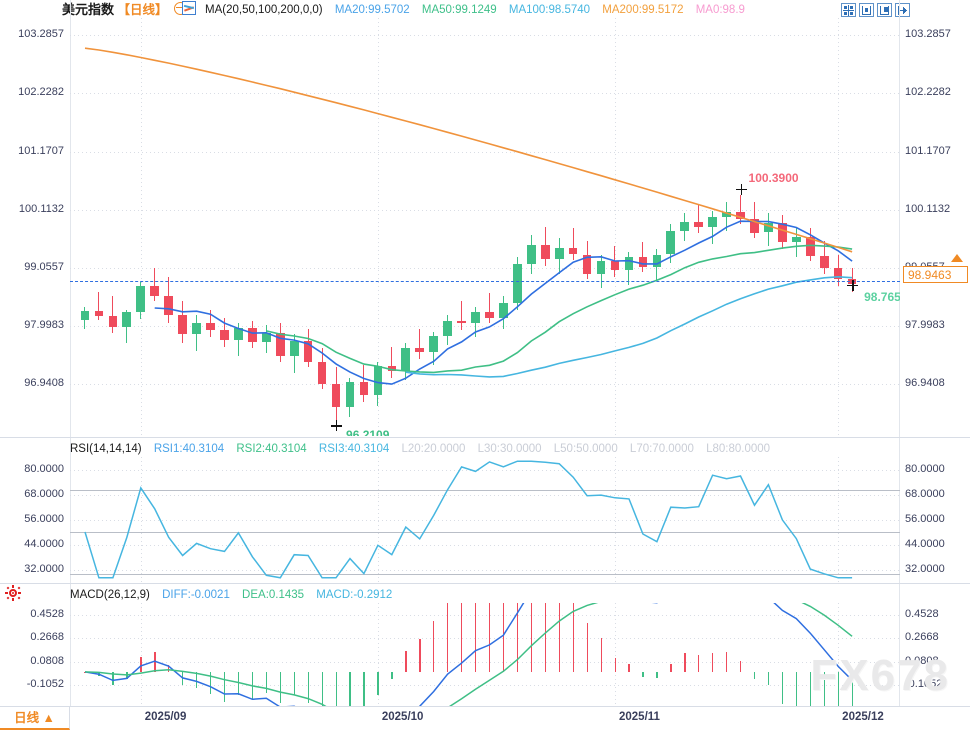 The image size is (970, 731). Describe the element at coordinates (485, 437) in the screenshot. I see `price-rsi-divider` at that location.